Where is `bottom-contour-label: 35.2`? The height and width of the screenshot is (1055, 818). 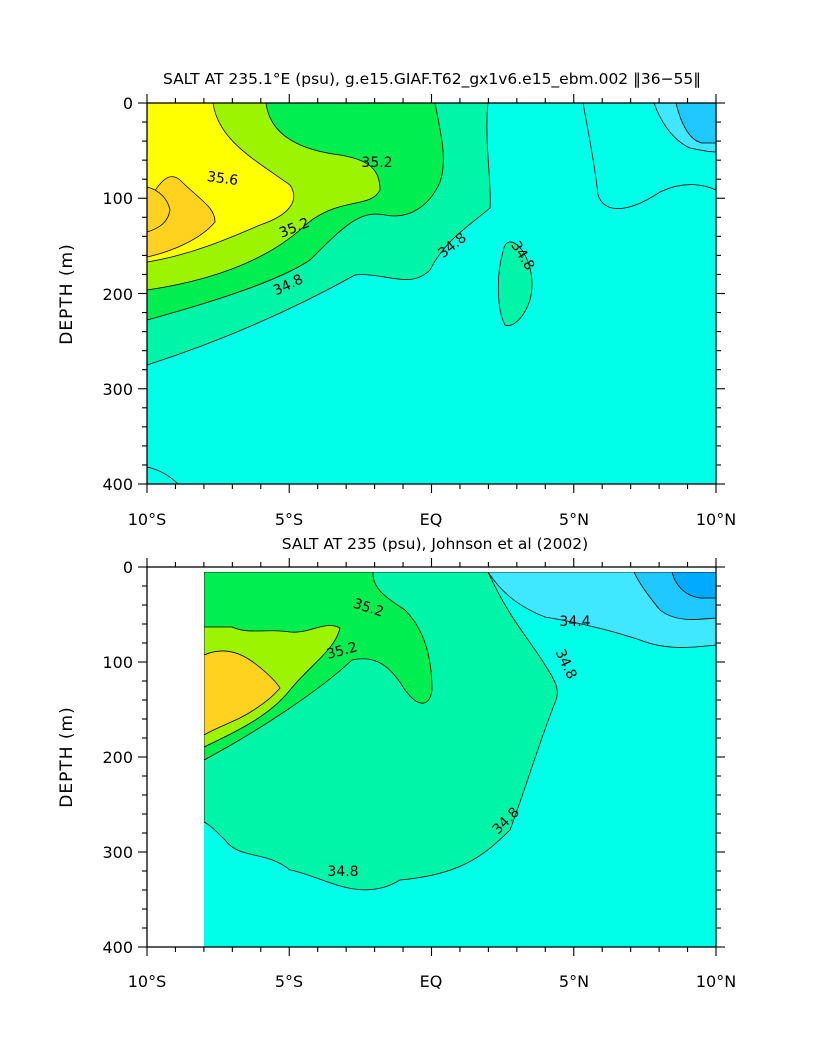 bottom-contour-label: 35.2 is located at coordinates (342, 651).